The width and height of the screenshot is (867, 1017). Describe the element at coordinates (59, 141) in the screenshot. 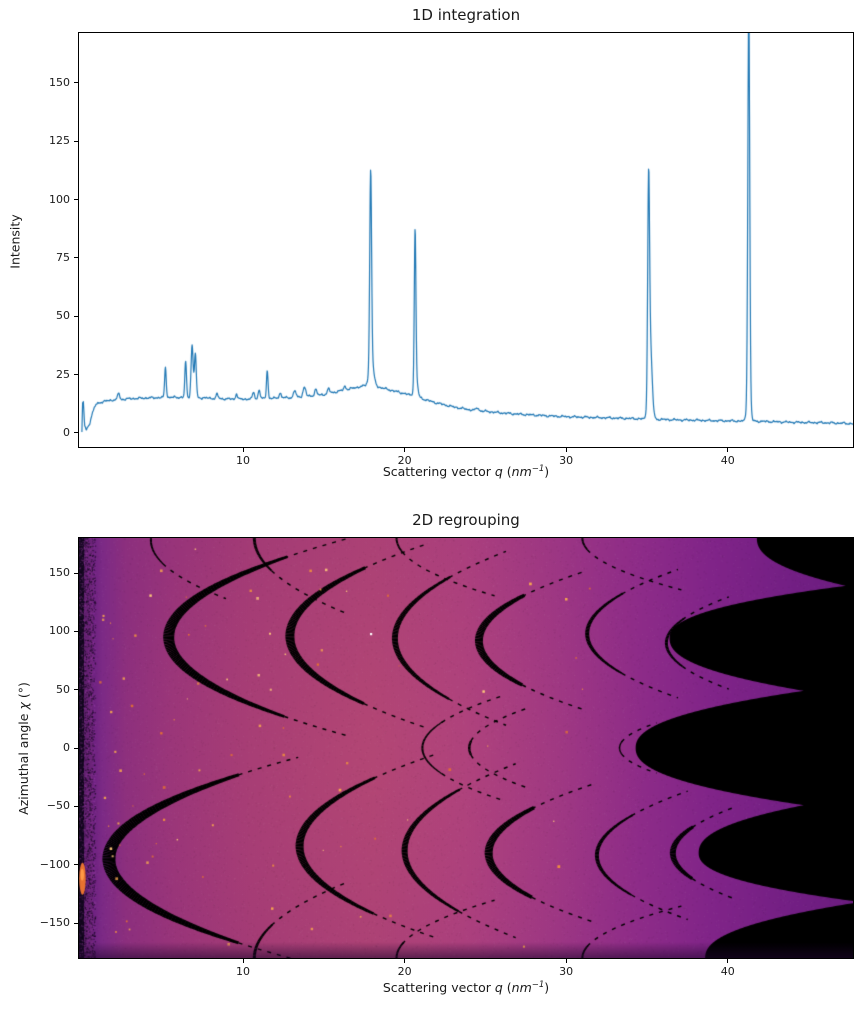

I see `top-y-tick-label: 125` at that location.